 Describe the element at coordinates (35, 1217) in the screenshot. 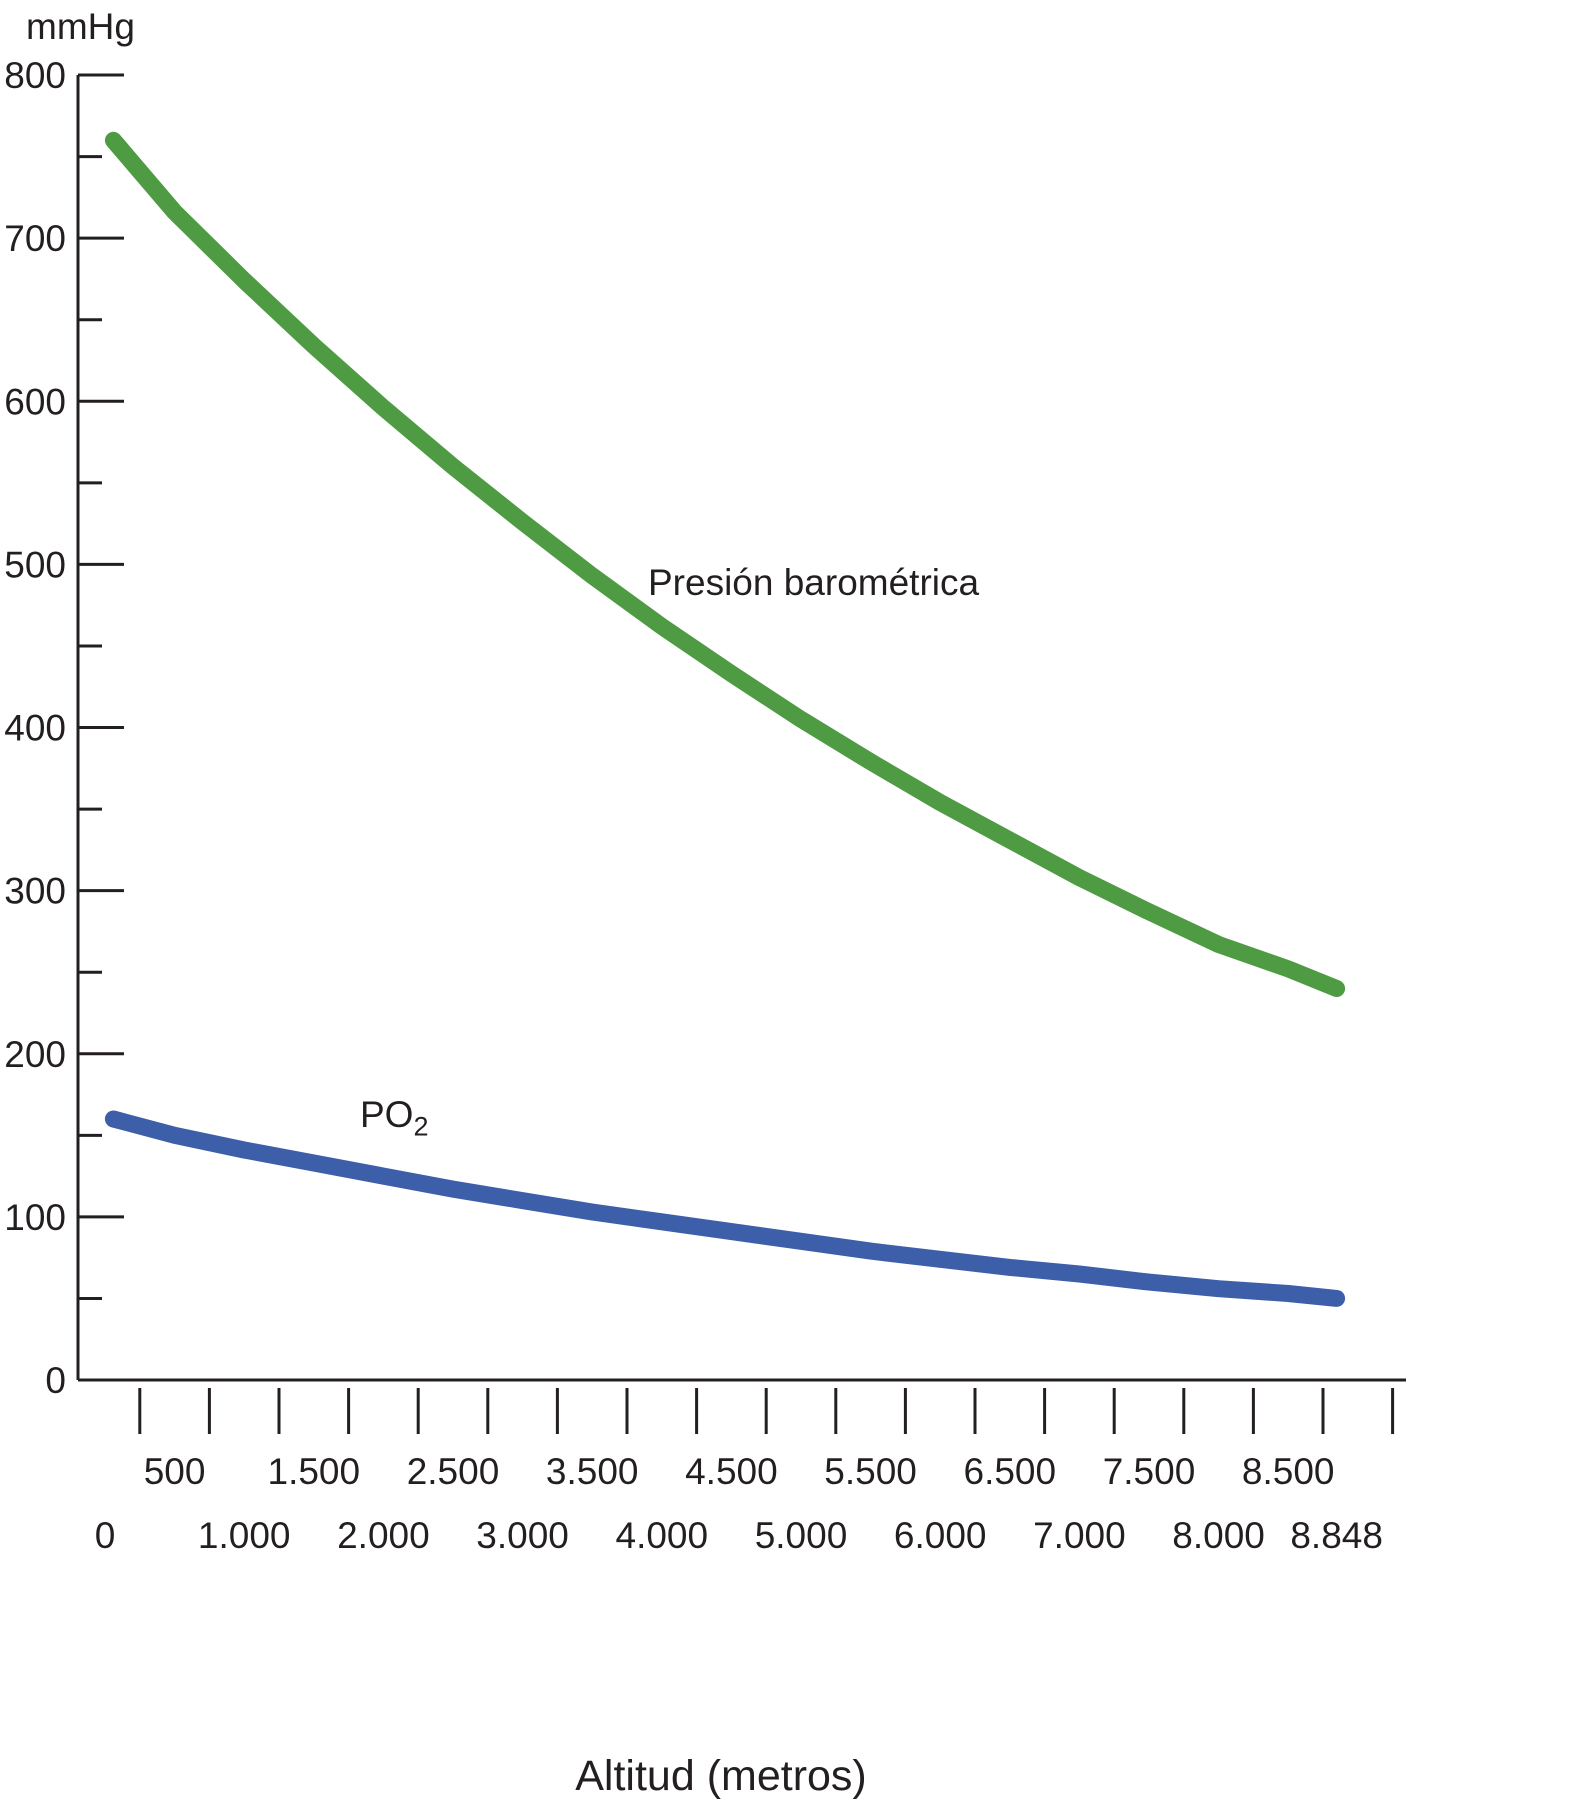

I see `y-tick-label: 100` at that location.